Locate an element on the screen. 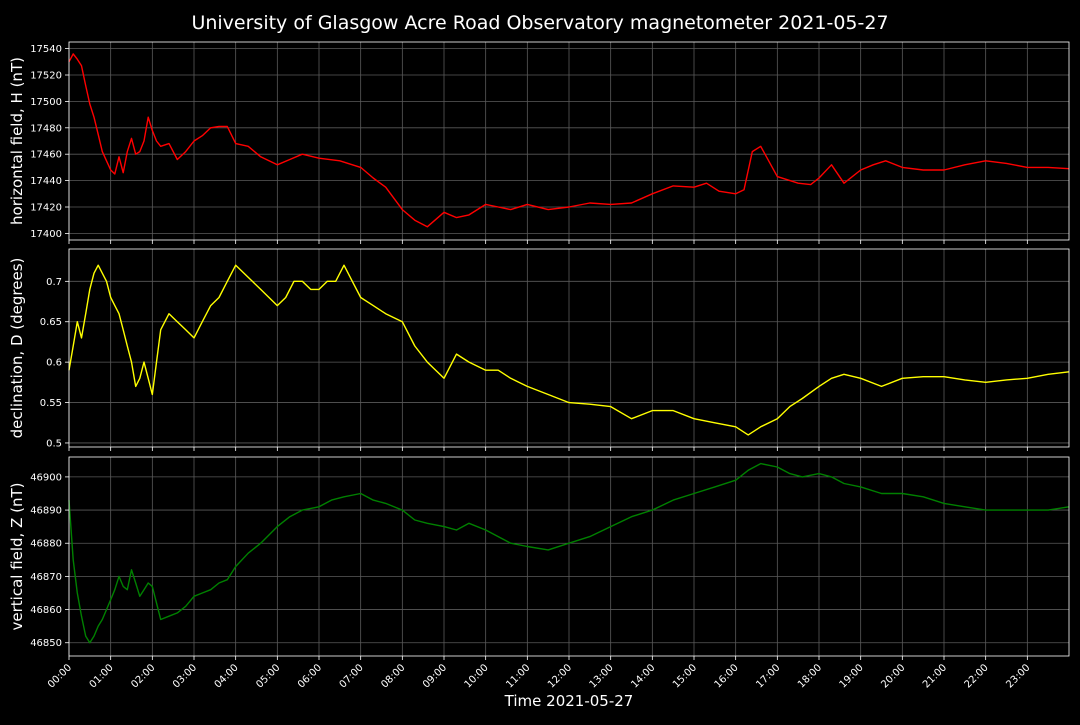 This screenshot has width=1080, height=725. y-axis-label: declination, D (degrees) is located at coordinates (17, 348).